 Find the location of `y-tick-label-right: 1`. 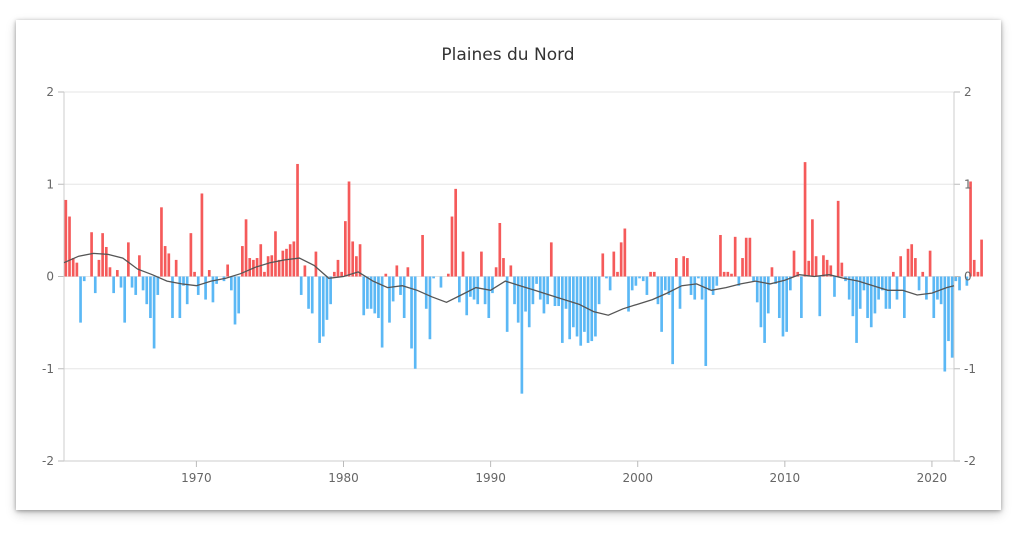

y-tick-label-right: 1 is located at coordinates (968, 184).